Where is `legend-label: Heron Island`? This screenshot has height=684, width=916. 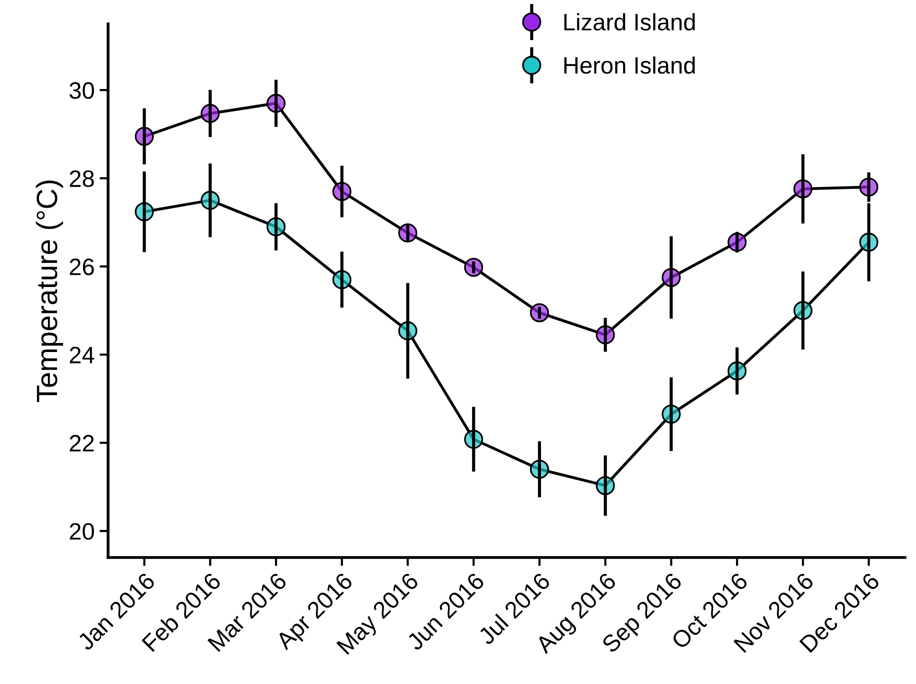
legend-label: Heron Island is located at coordinates (629, 65).